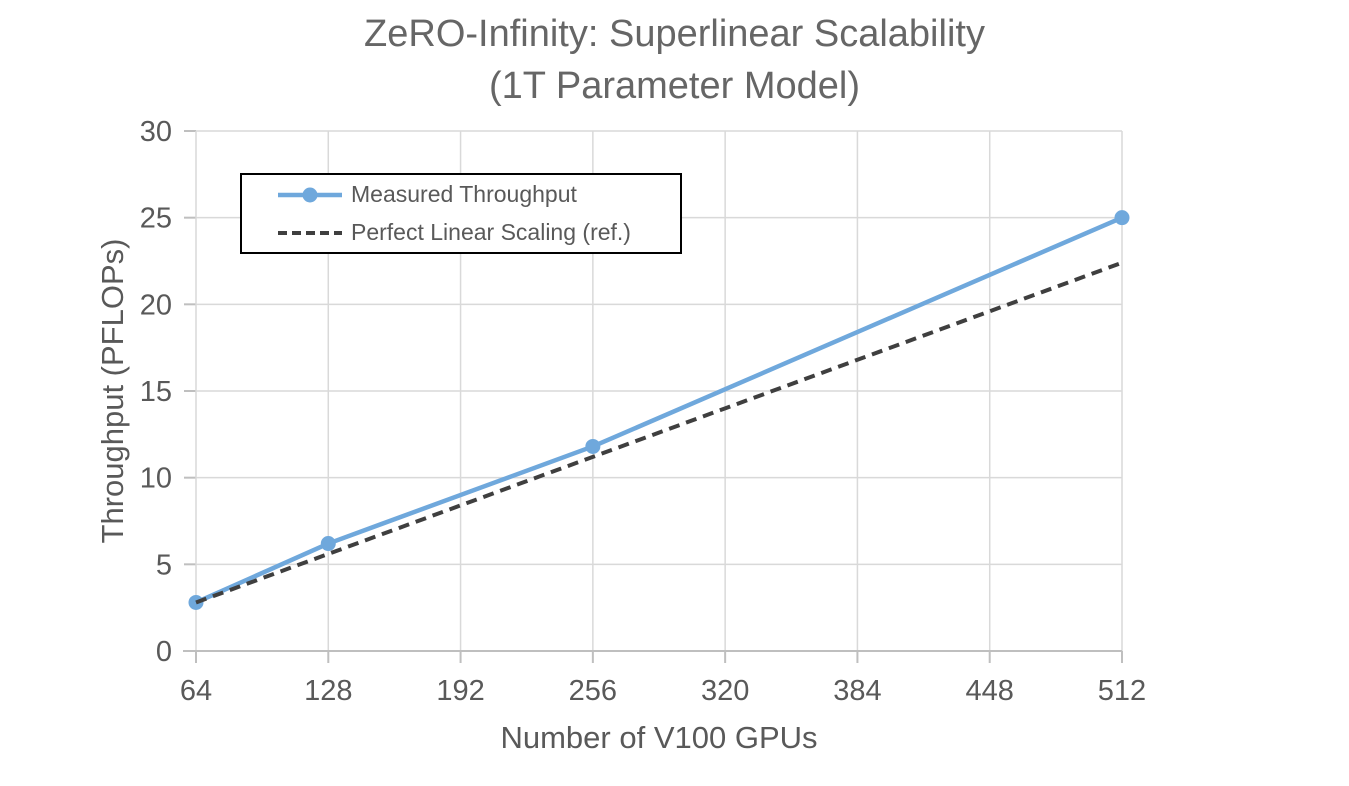  Describe the element at coordinates (990, 691) in the screenshot. I see `x-tick-label: 448` at that location.